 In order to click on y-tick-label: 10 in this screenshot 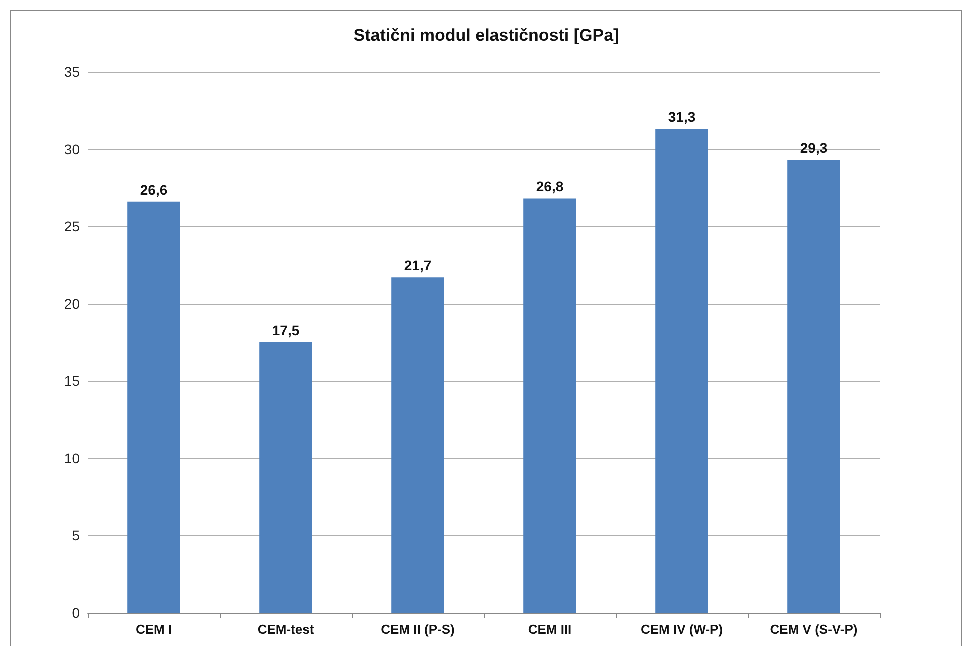, I will do `click(72, 458)`.